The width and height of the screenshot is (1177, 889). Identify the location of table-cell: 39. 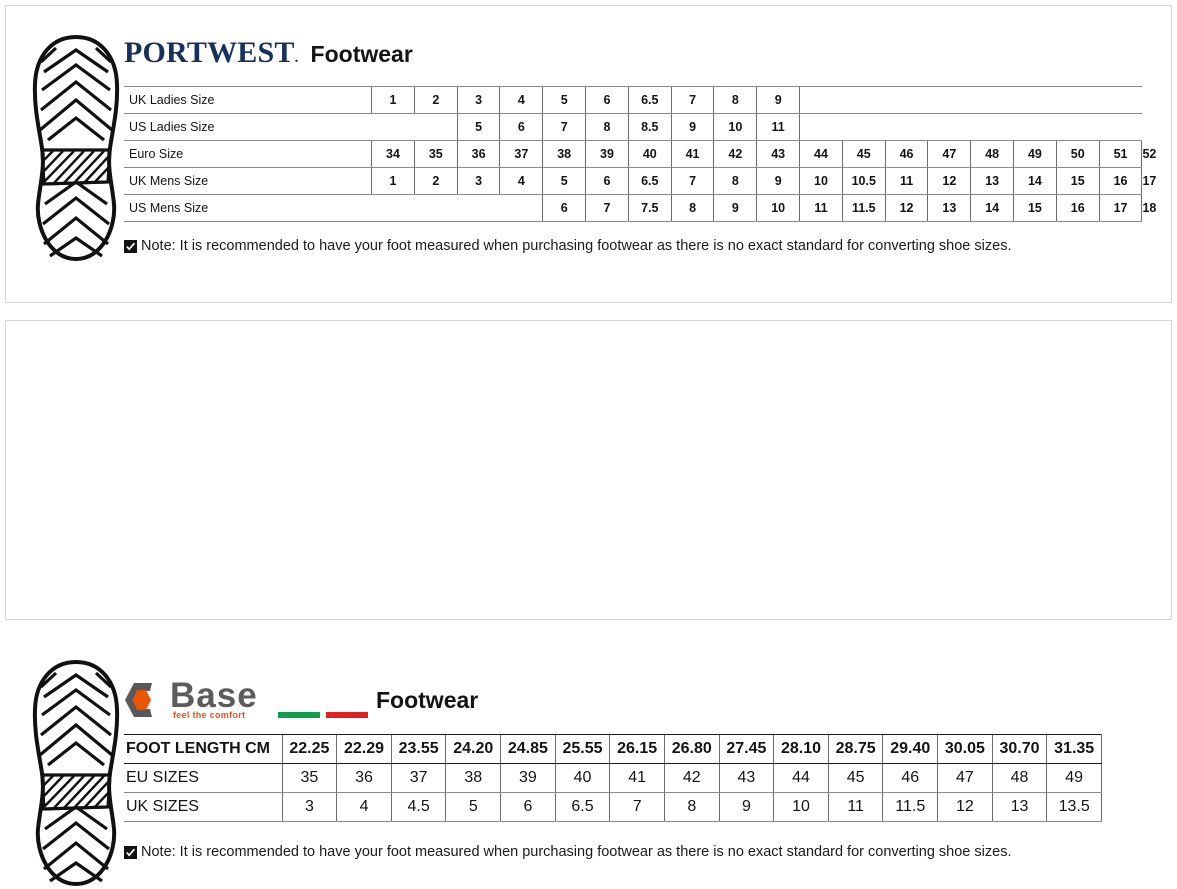
(528, 778).